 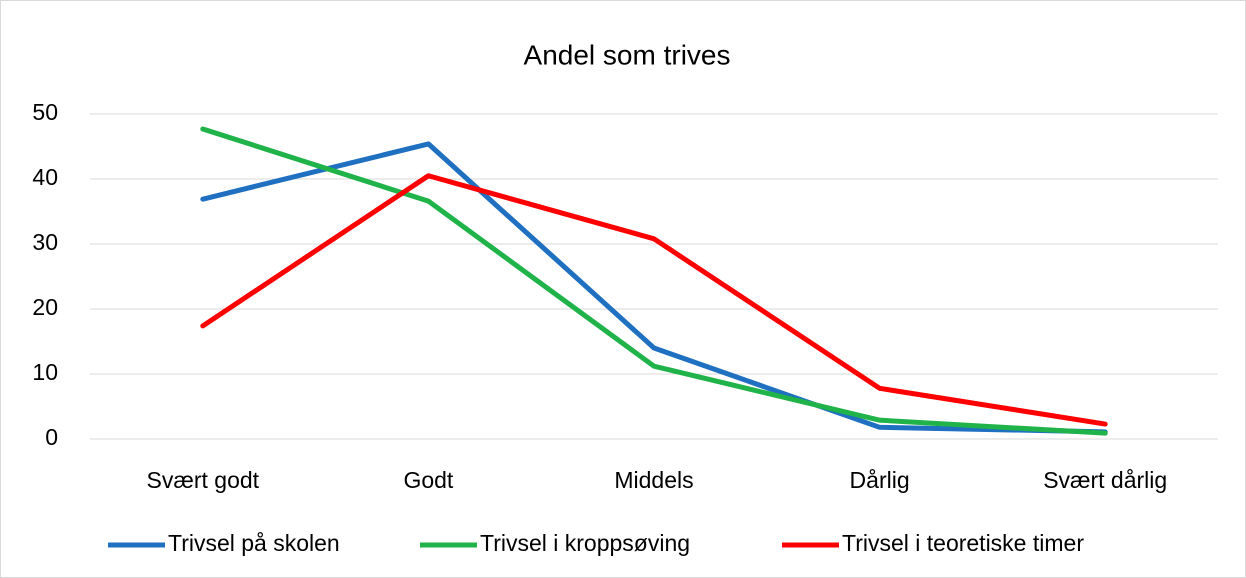 I want to click on legend-label: Trivsel i teoretiske timer, so click(x=963, y=543).